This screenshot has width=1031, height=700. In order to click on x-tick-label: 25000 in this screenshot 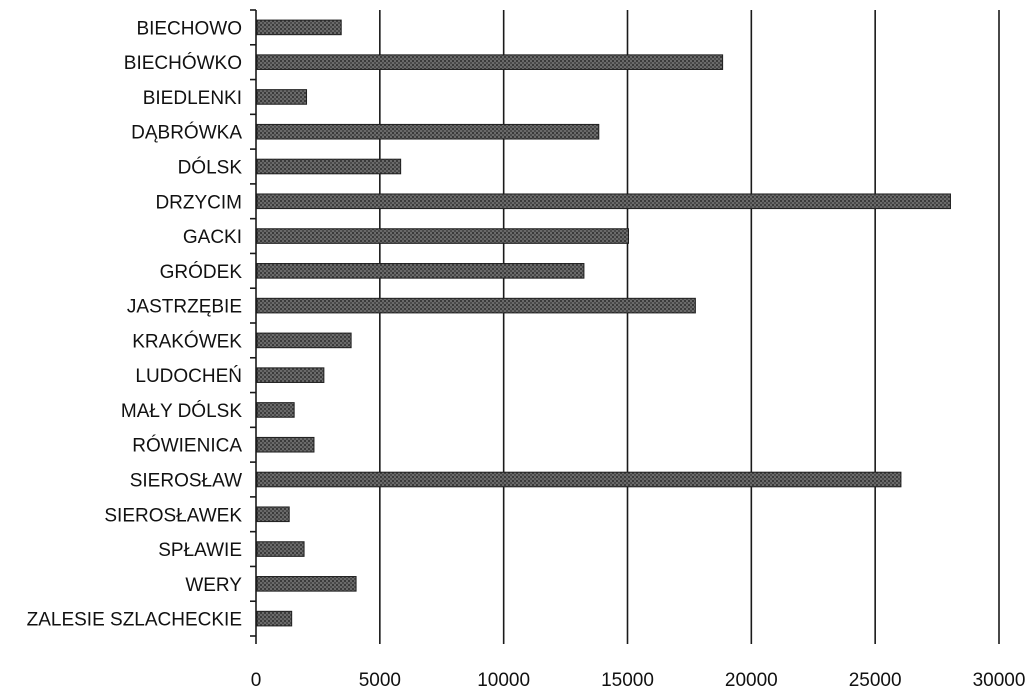, I will do `click(875, 680)`.